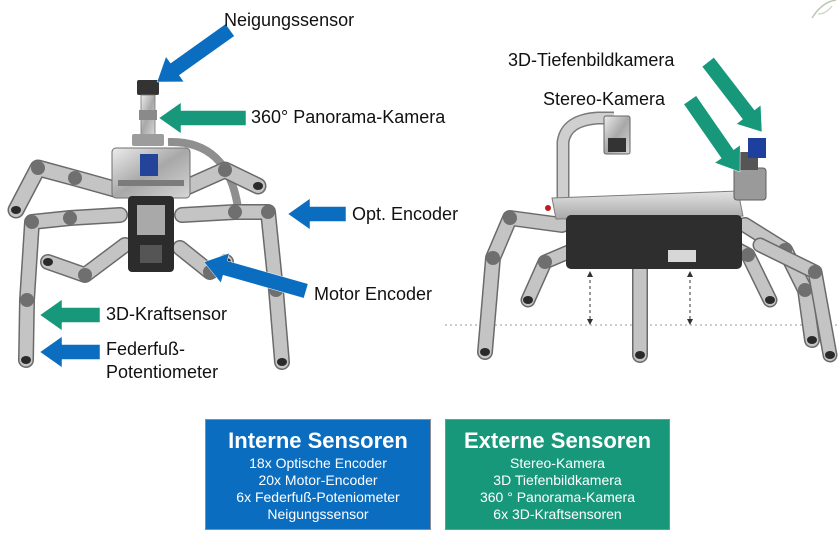  Describe the element at coordinates (202, 118) in the screenshot. I see `panorama-camera-arrow` at that location.